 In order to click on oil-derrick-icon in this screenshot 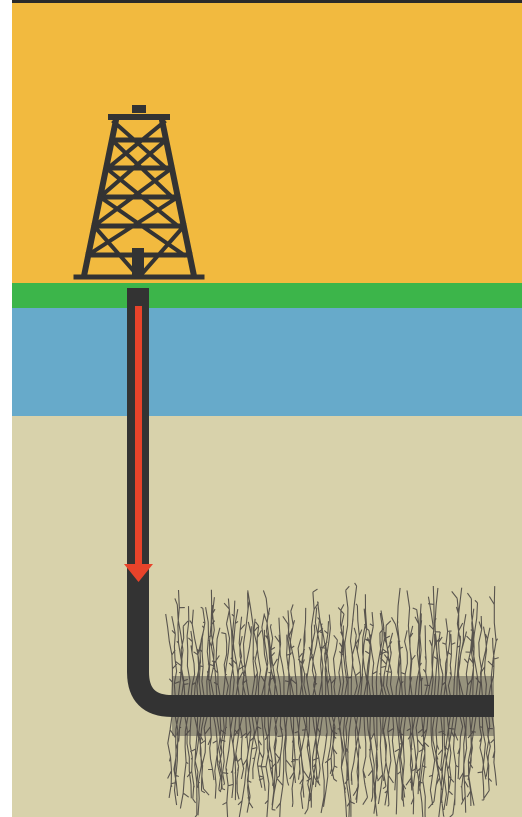, I will do `click(139, 192)`.